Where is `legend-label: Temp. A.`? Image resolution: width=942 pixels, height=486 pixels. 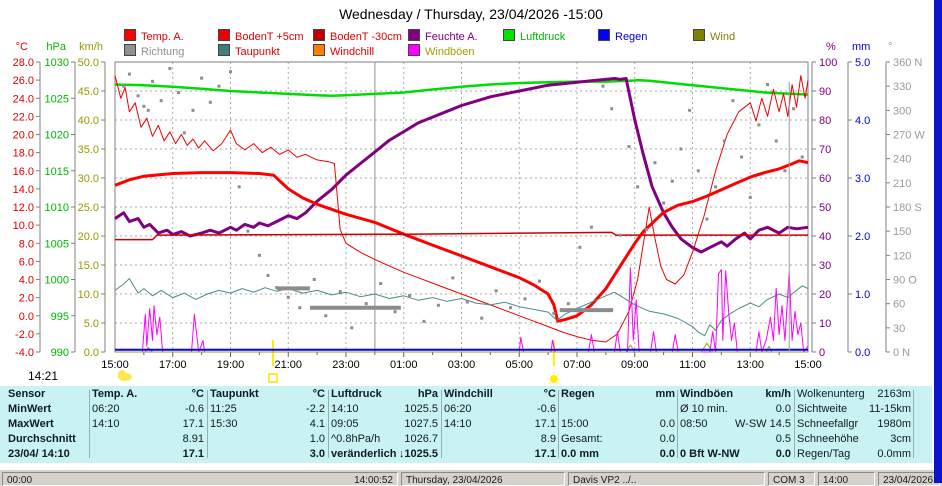 legend-label: Temp. A. is located at coordinates (162, 37).